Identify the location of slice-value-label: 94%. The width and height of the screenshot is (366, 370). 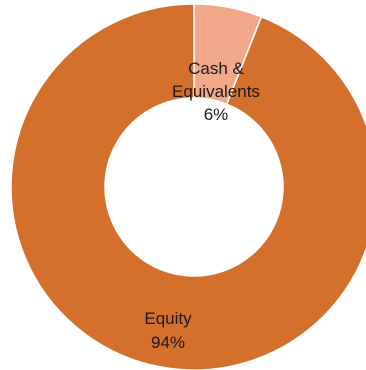
(168, 342).